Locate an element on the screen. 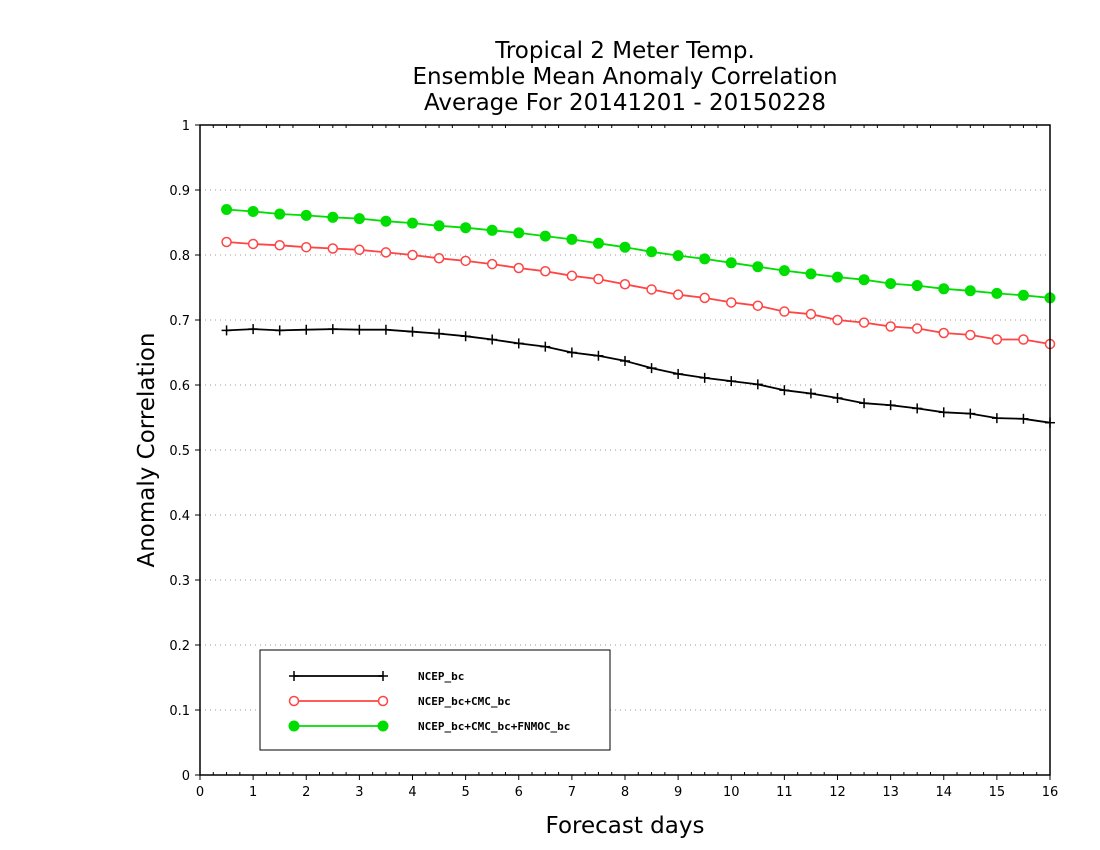  y-tick-label: 1 is located at coordinates (186, 126).